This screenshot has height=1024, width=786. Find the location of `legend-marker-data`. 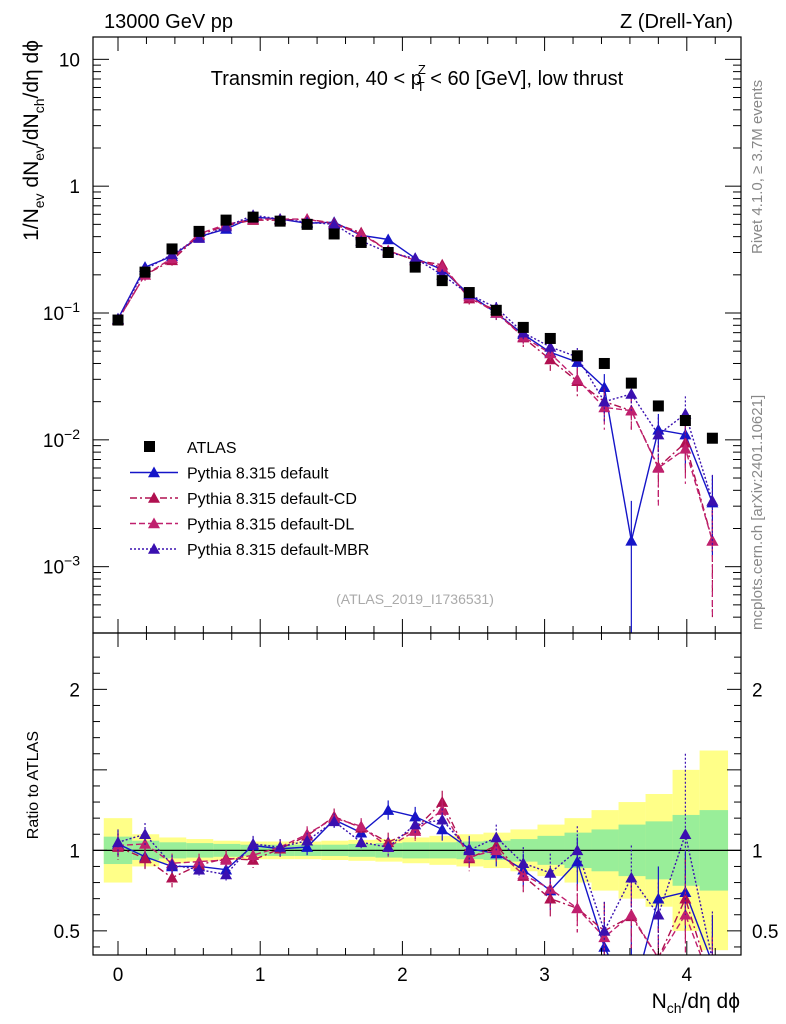

legend-marker-data is located at coordinates (149, 446).